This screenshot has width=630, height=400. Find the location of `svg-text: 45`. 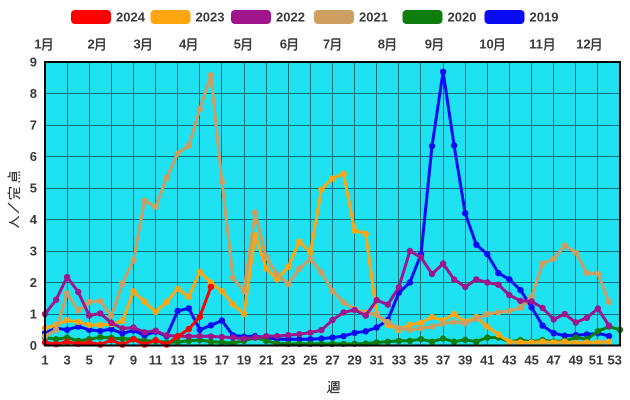

svg-text: 45 is located at coordinates (531, 360).